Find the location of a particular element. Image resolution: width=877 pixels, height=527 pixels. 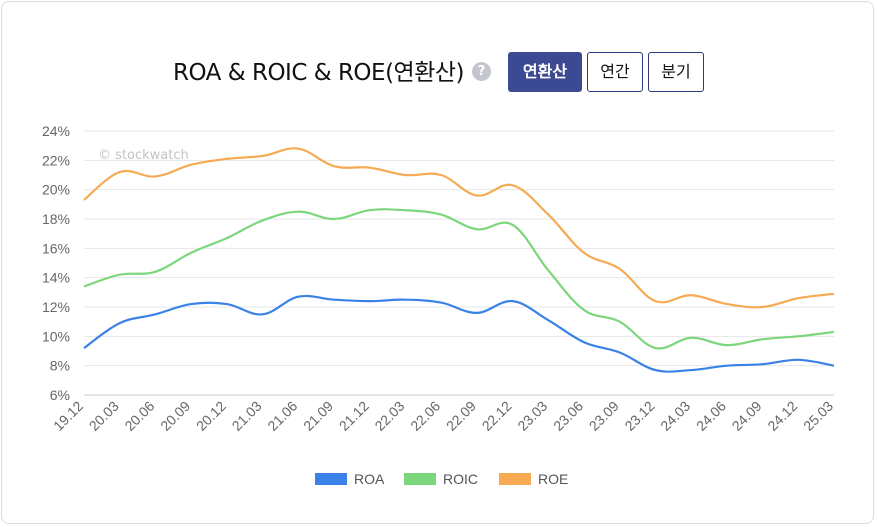

x-tick-label: 21.09 is located at coordinates (318, 416).